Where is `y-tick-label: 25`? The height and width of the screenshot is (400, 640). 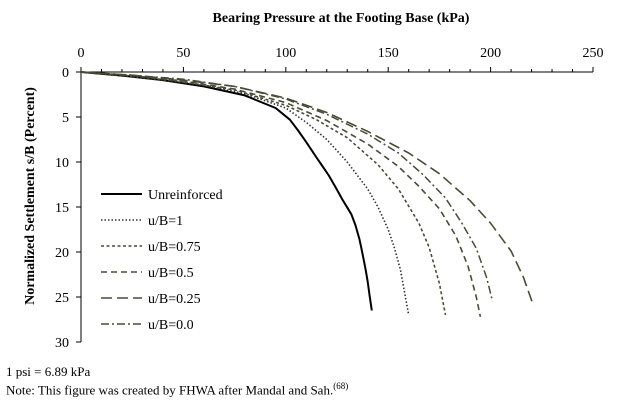
y-tick-label: 25 is located at coordinates (62, 298).